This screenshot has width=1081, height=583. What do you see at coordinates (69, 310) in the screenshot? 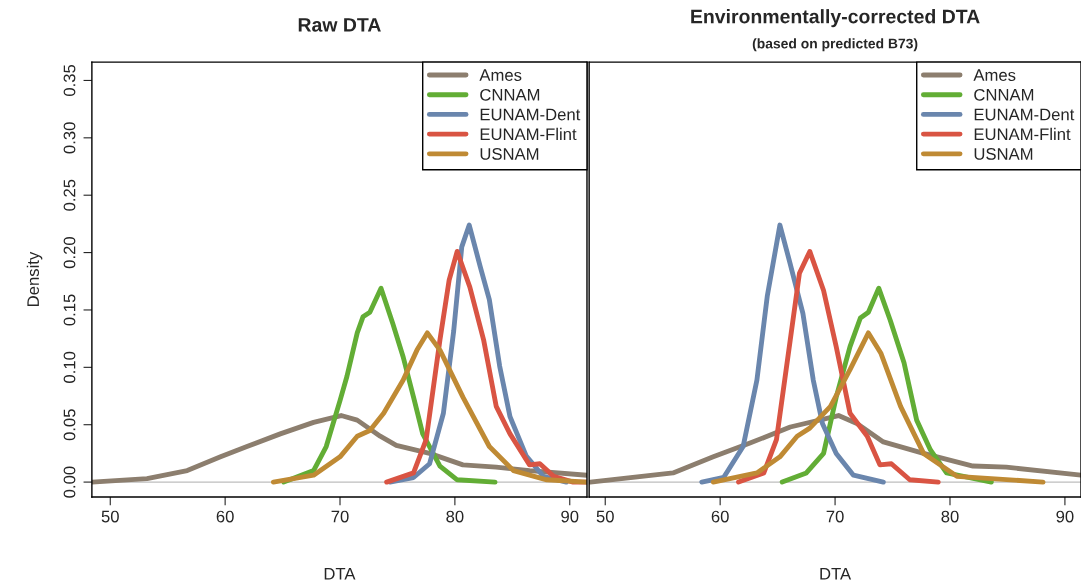
I see `y-tick-label: 0.15` at bounding box center [69, 310].